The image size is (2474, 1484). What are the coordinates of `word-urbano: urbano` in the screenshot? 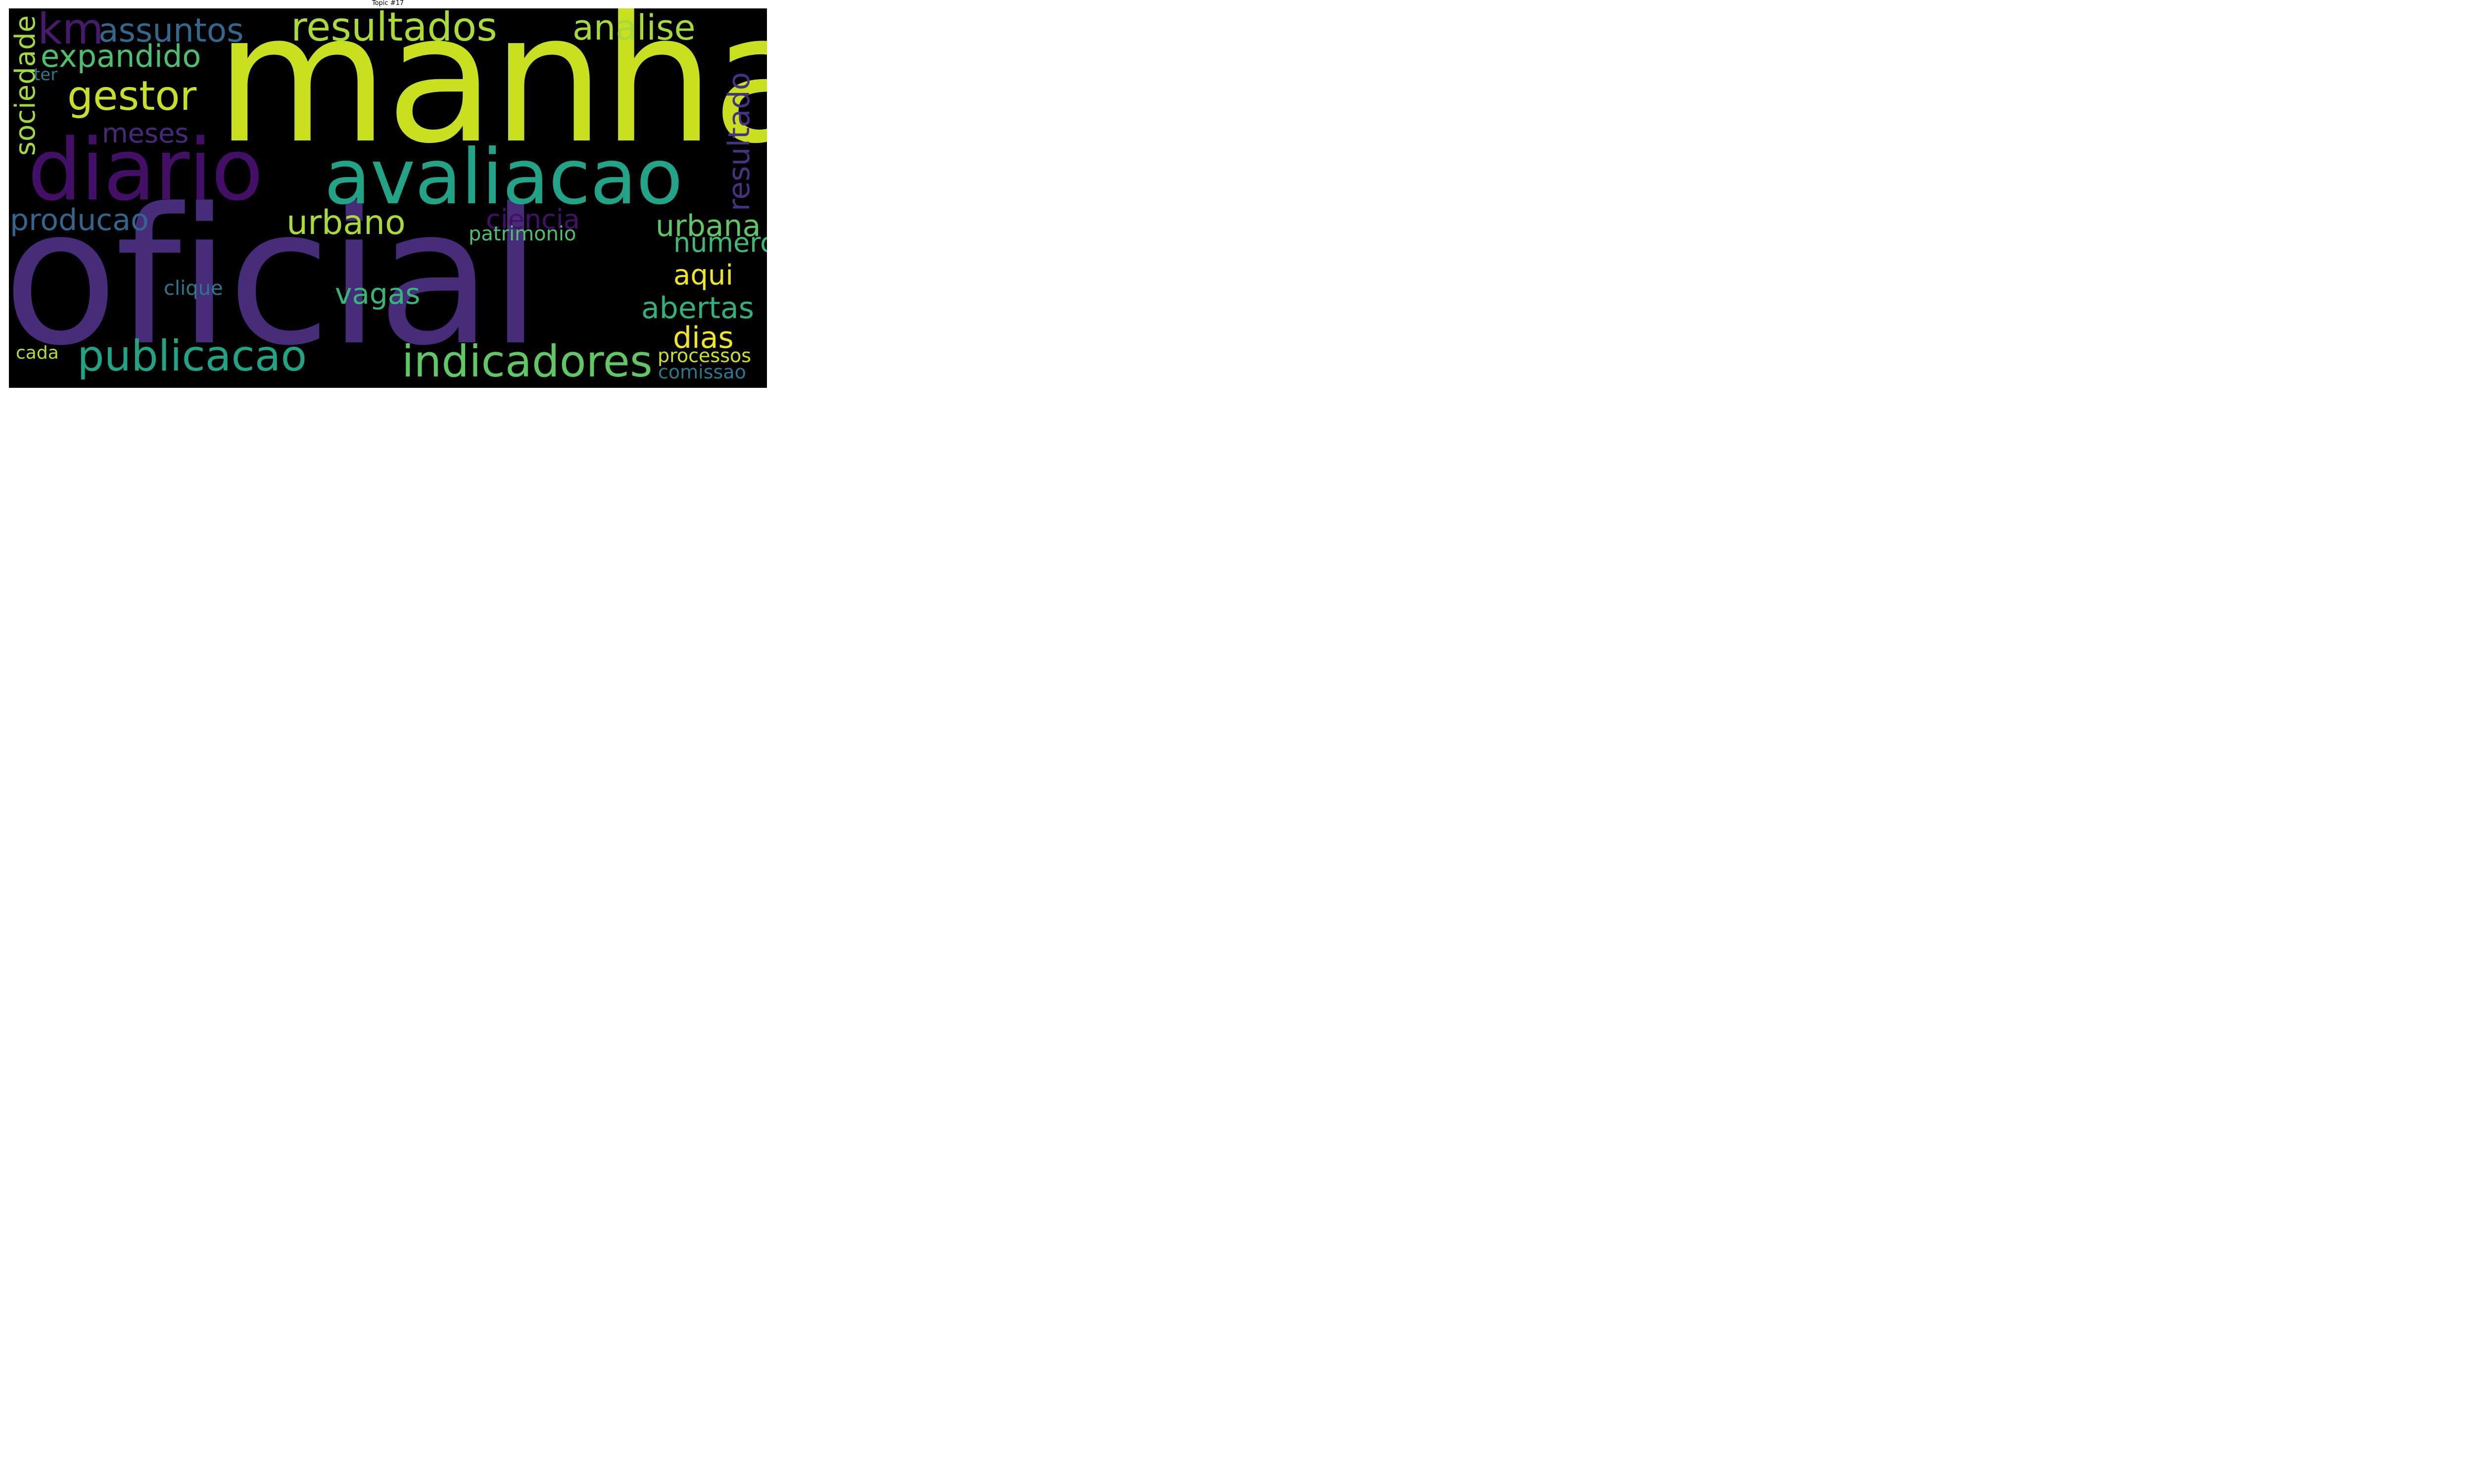 It's located at (346, 222).